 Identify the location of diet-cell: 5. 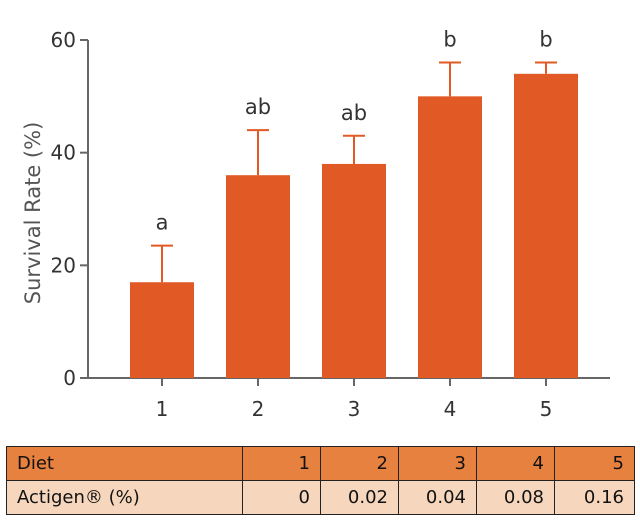
(594, 463).